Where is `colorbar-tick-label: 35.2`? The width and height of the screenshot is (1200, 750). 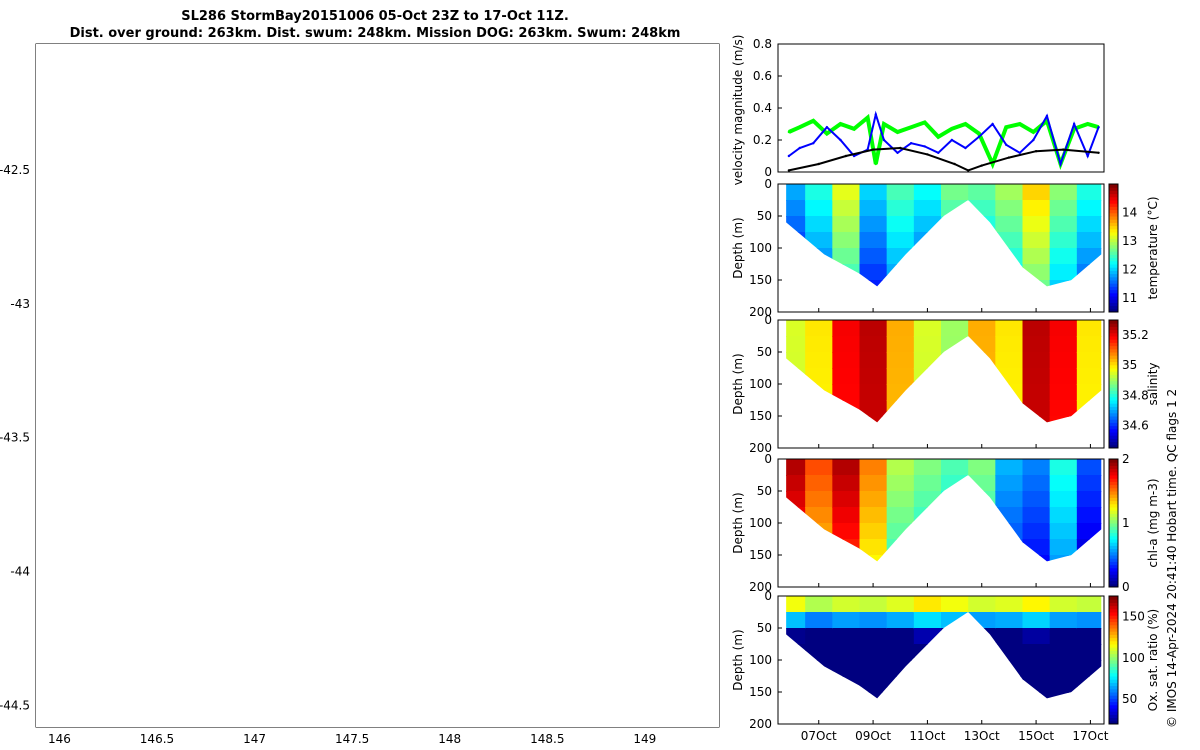 colorbar-tick-label: 35.2 is located at coordinates (1135, 335).